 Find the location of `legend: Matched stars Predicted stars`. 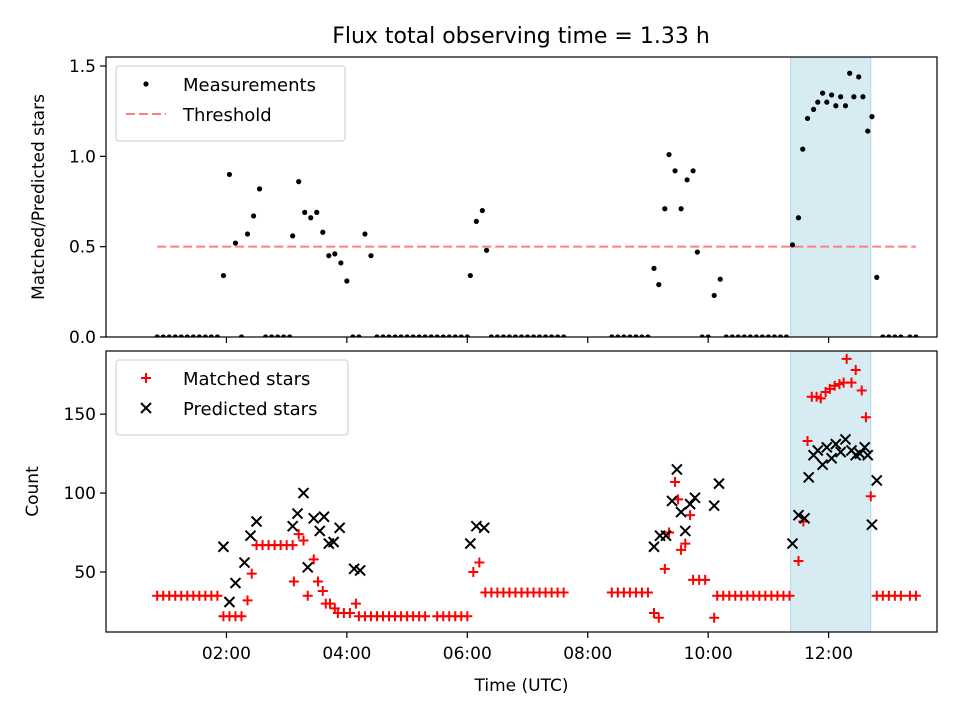

legend: Matched stars Predicted stars is located at coordinates (232, 397).